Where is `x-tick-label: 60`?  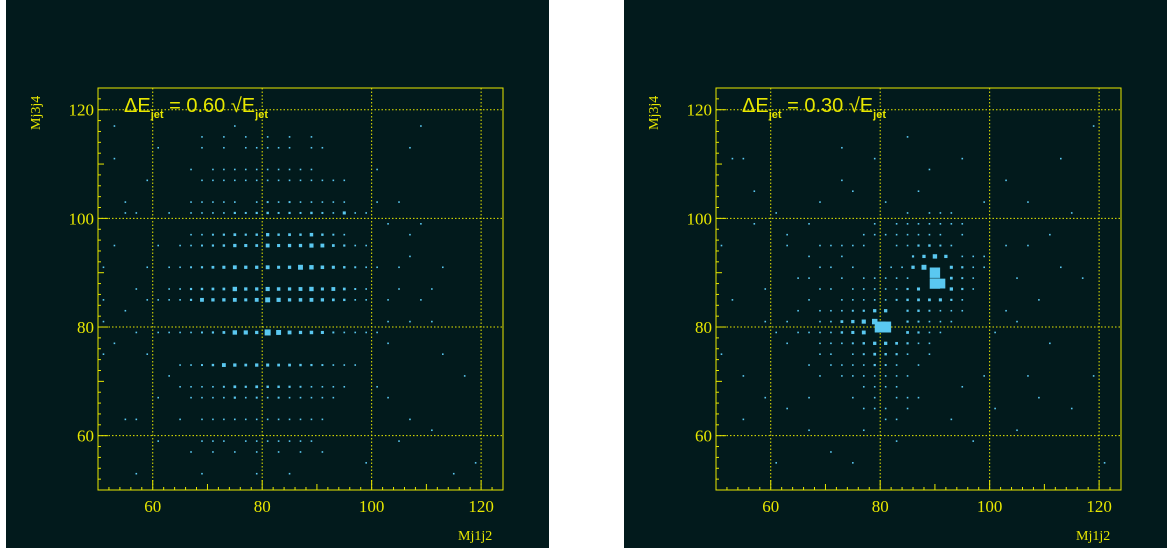
x-tick-label: 60 is located at coordinates (770, 506).